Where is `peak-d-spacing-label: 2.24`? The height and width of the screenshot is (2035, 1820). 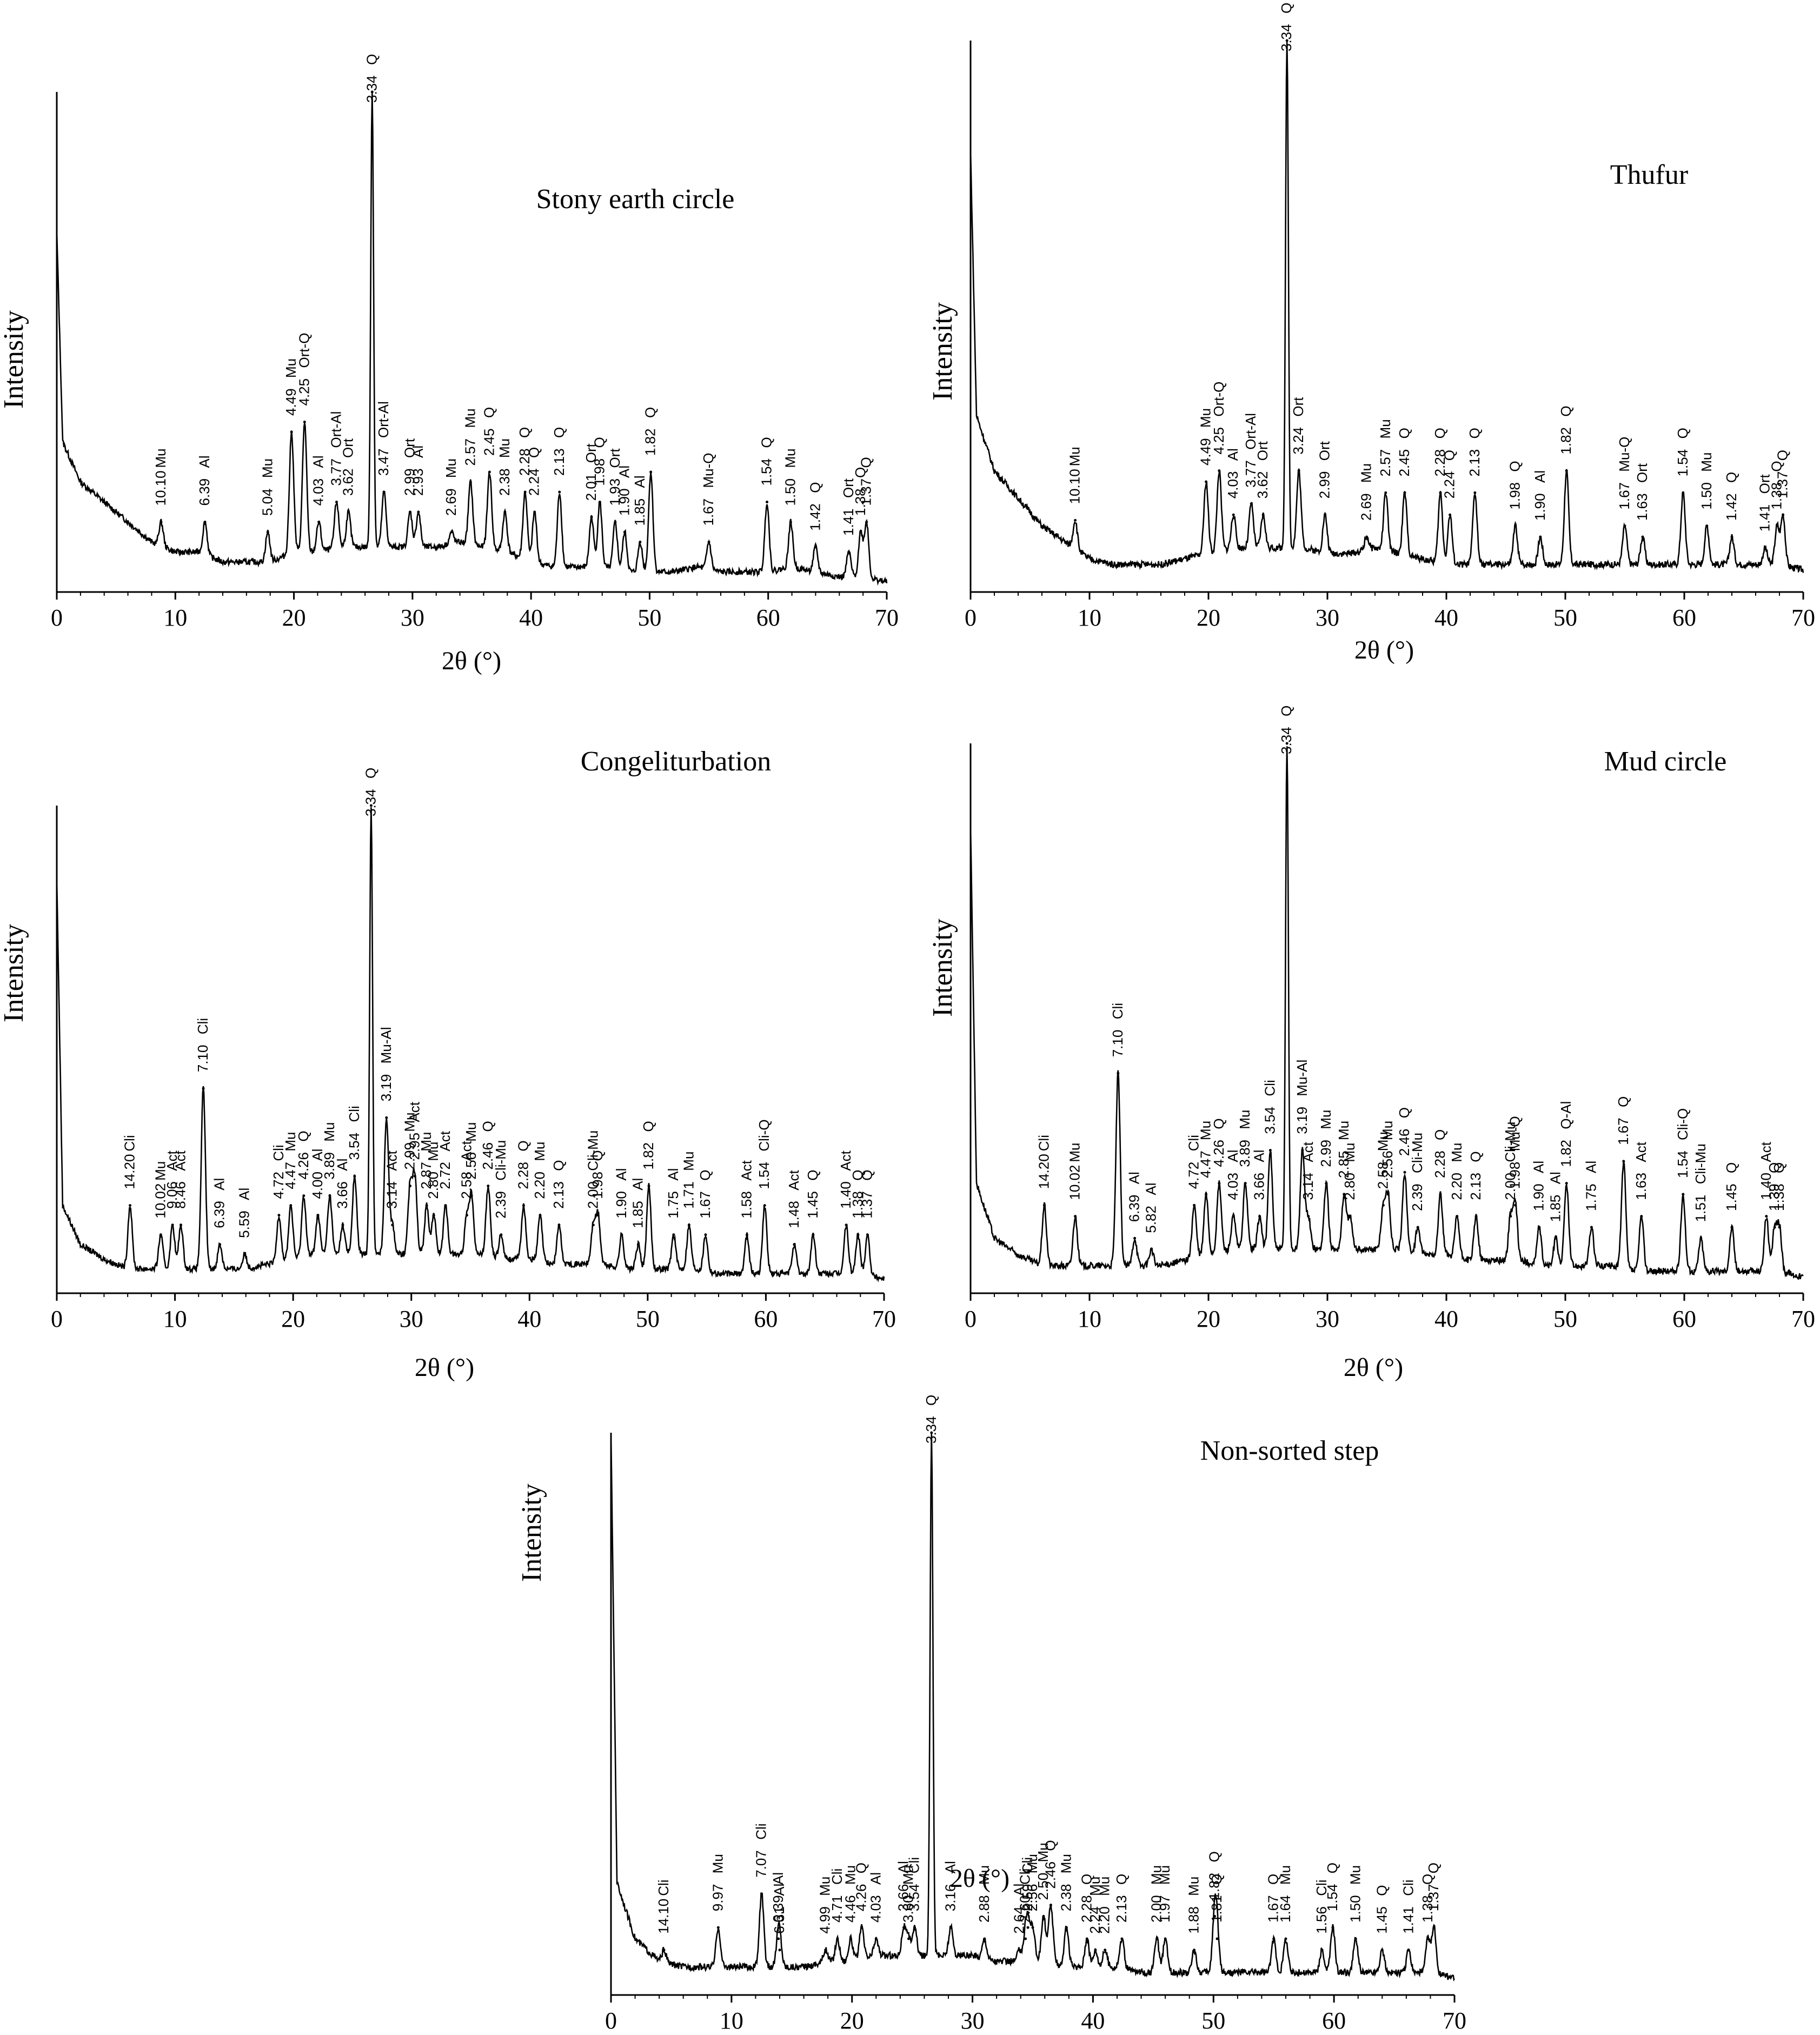 peak-d-spacing-label: 2.24 is located at coordinates (1095, 1920).